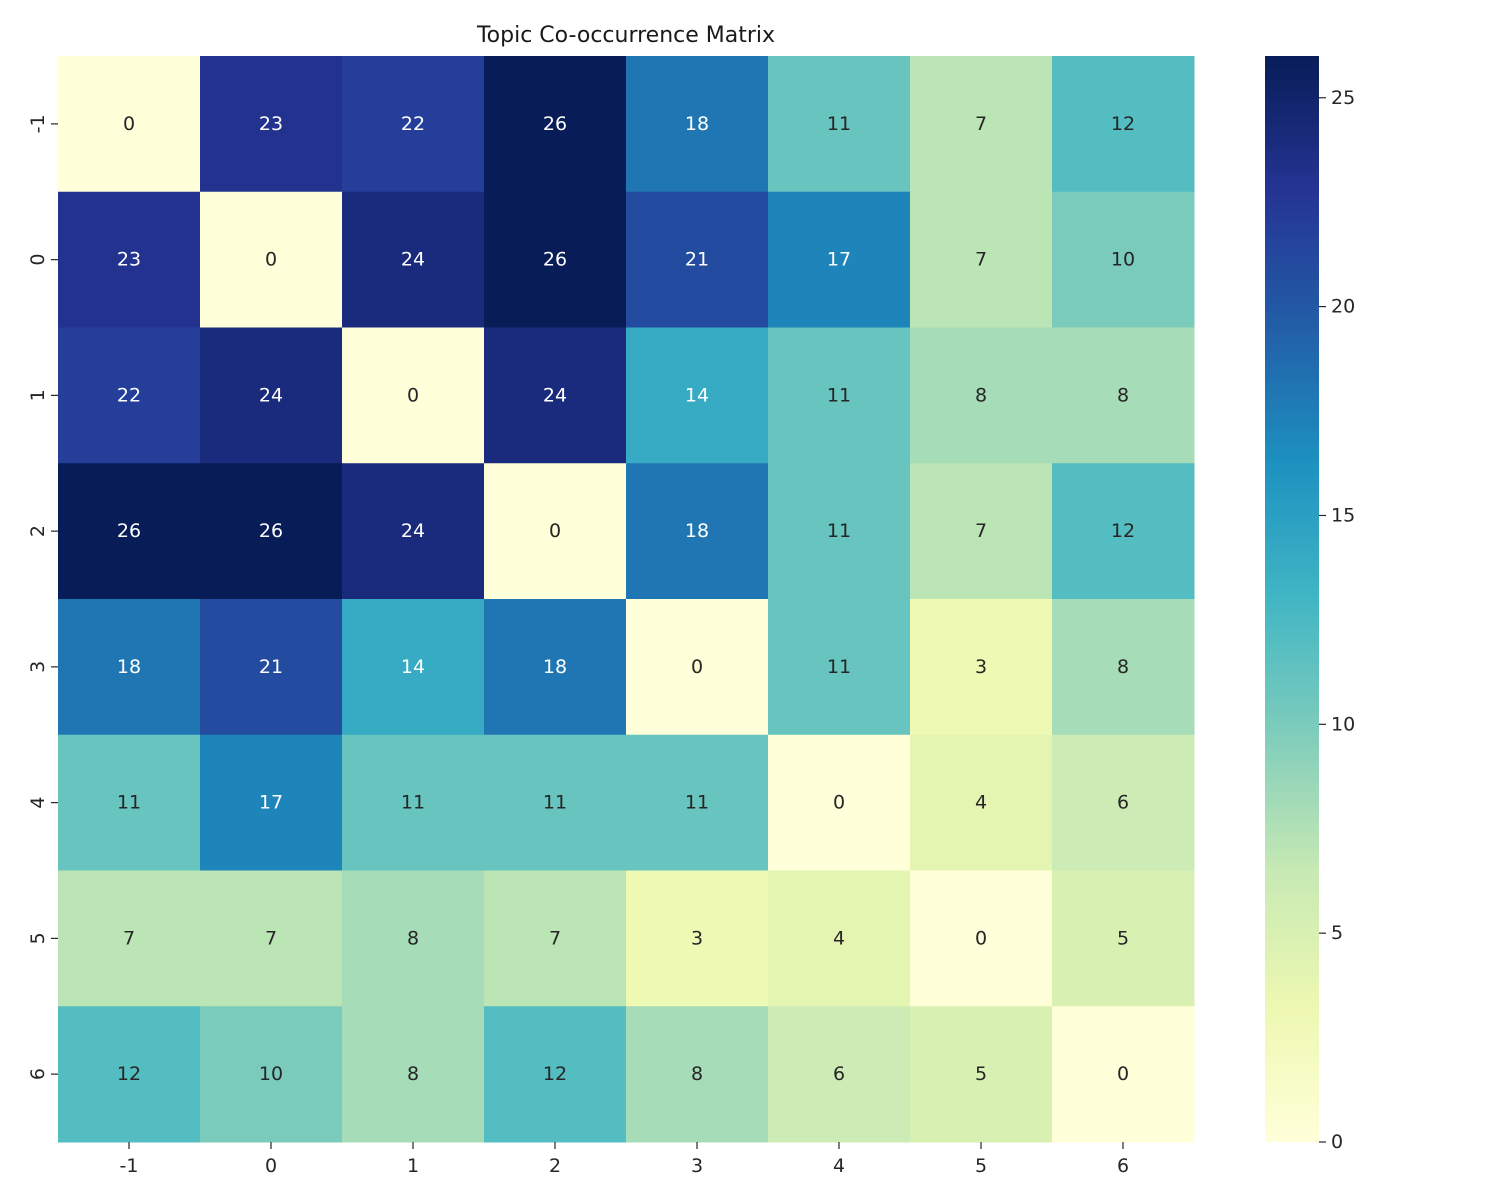 The width and height of the screenshot is (1500, 1200). I want to click on chart-title: Topic Co-occurrence Matrix, so click(625, 35).